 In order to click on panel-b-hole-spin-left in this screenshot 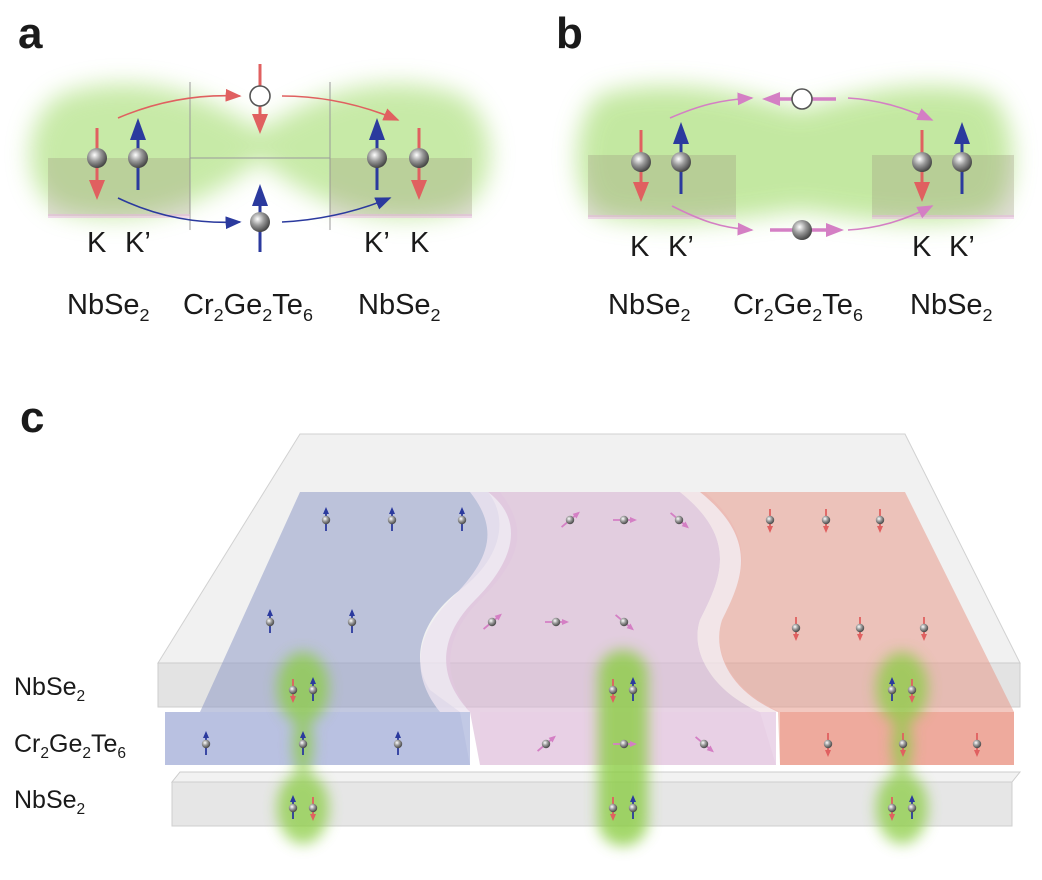, I will do `click(799, 99)`.